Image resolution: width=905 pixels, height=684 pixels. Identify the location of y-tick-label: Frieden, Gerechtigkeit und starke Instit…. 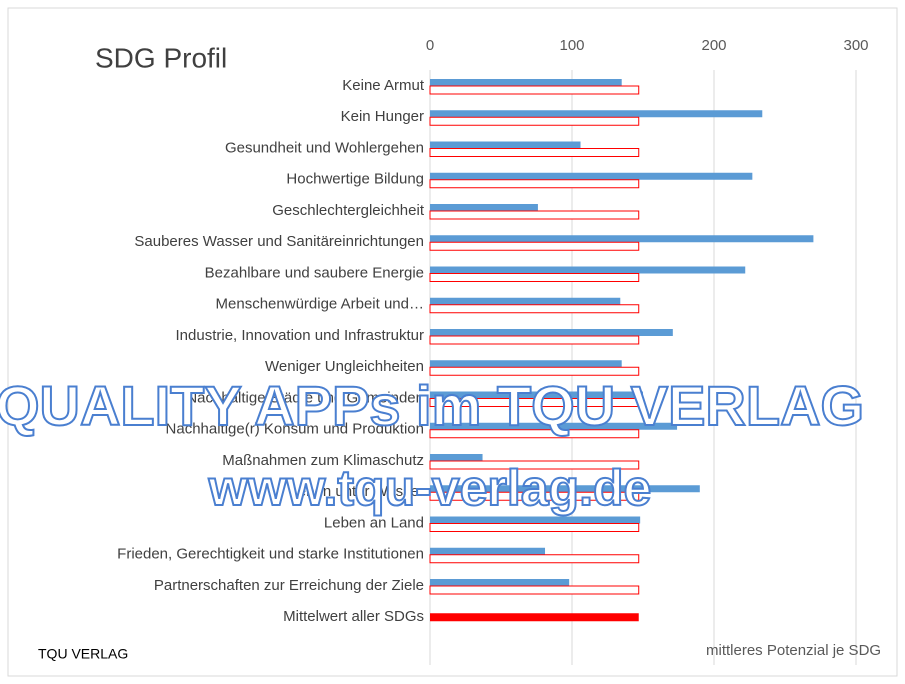
(270, 554).